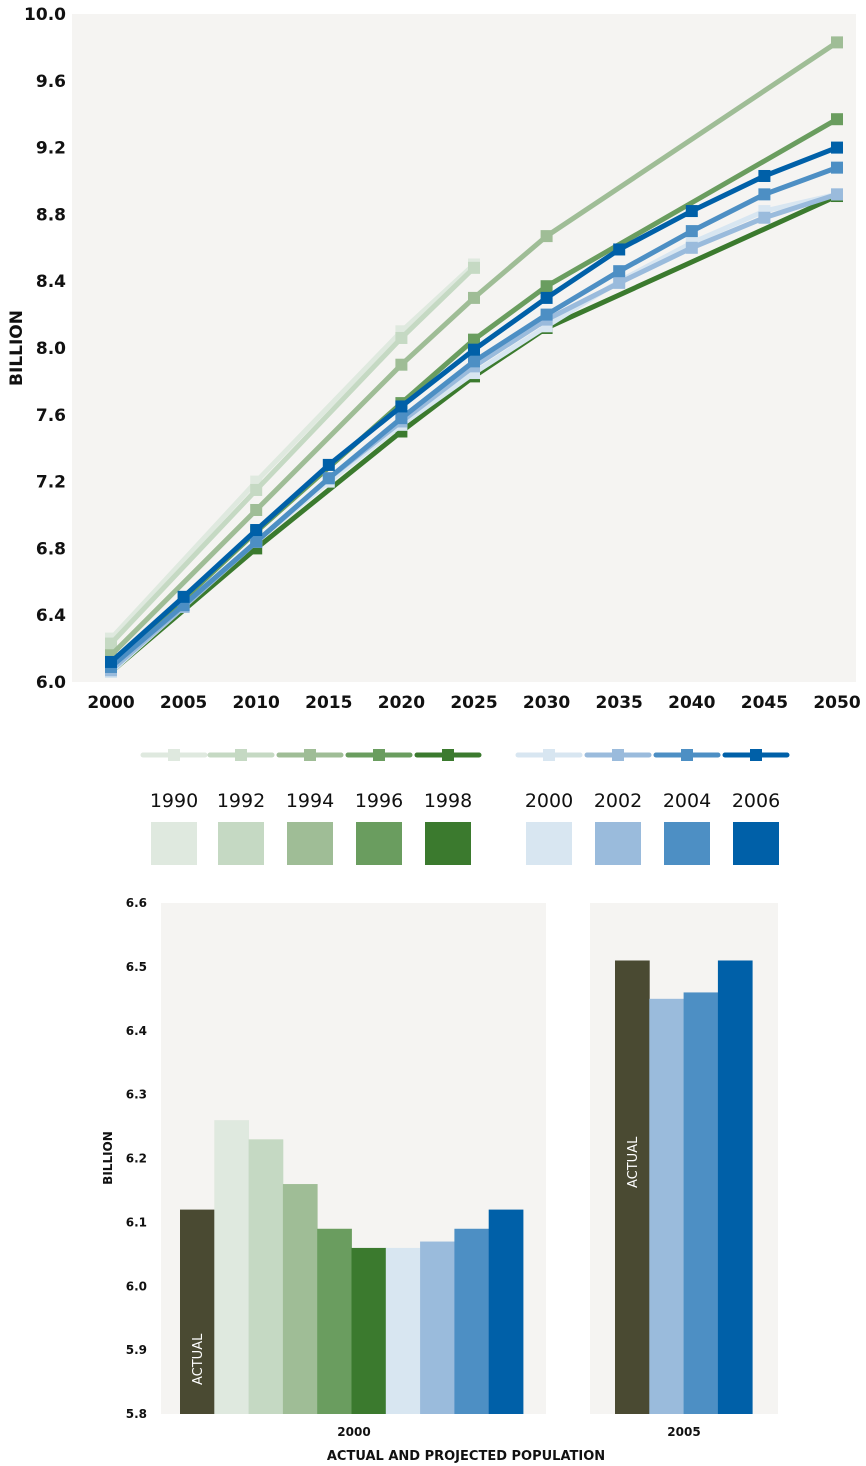  I want to click on y-tick-label: 7.6, so click(51, 416).